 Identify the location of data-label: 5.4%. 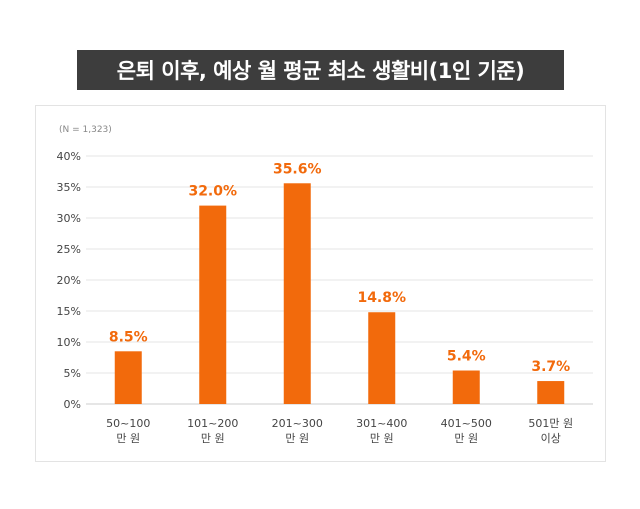
(466, 357).